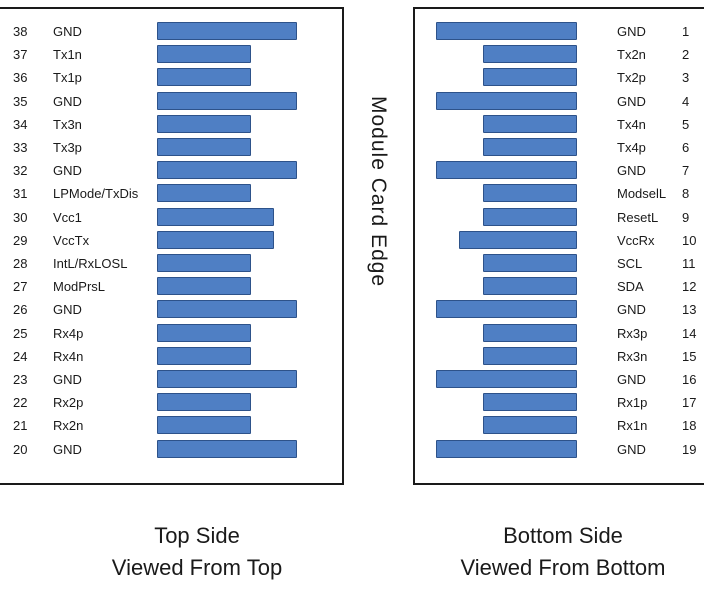  Describe the element at coordinates (631, 147) in the screenshot. I see `pin-signal-name: Tx4p` at that location.